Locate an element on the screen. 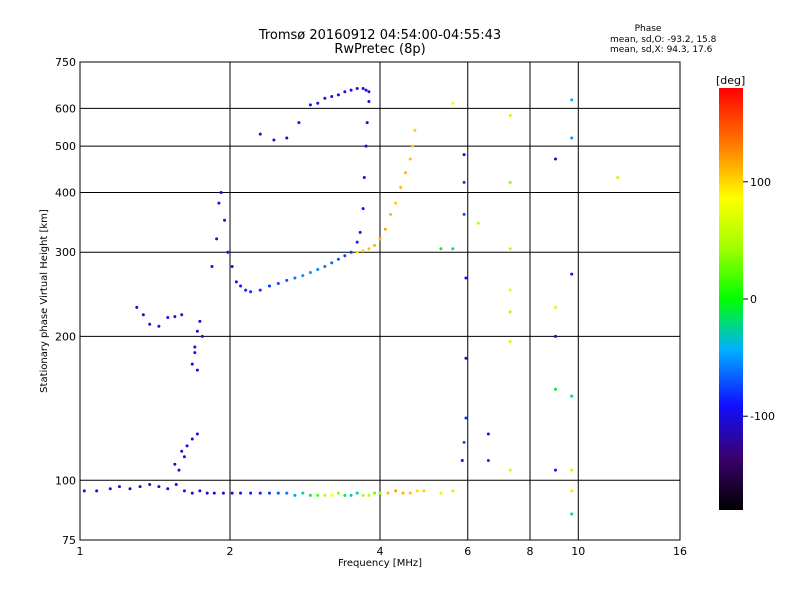  y-axis-label: Stationary phase Virtual Height [km] is located at coordinates (44, 301).